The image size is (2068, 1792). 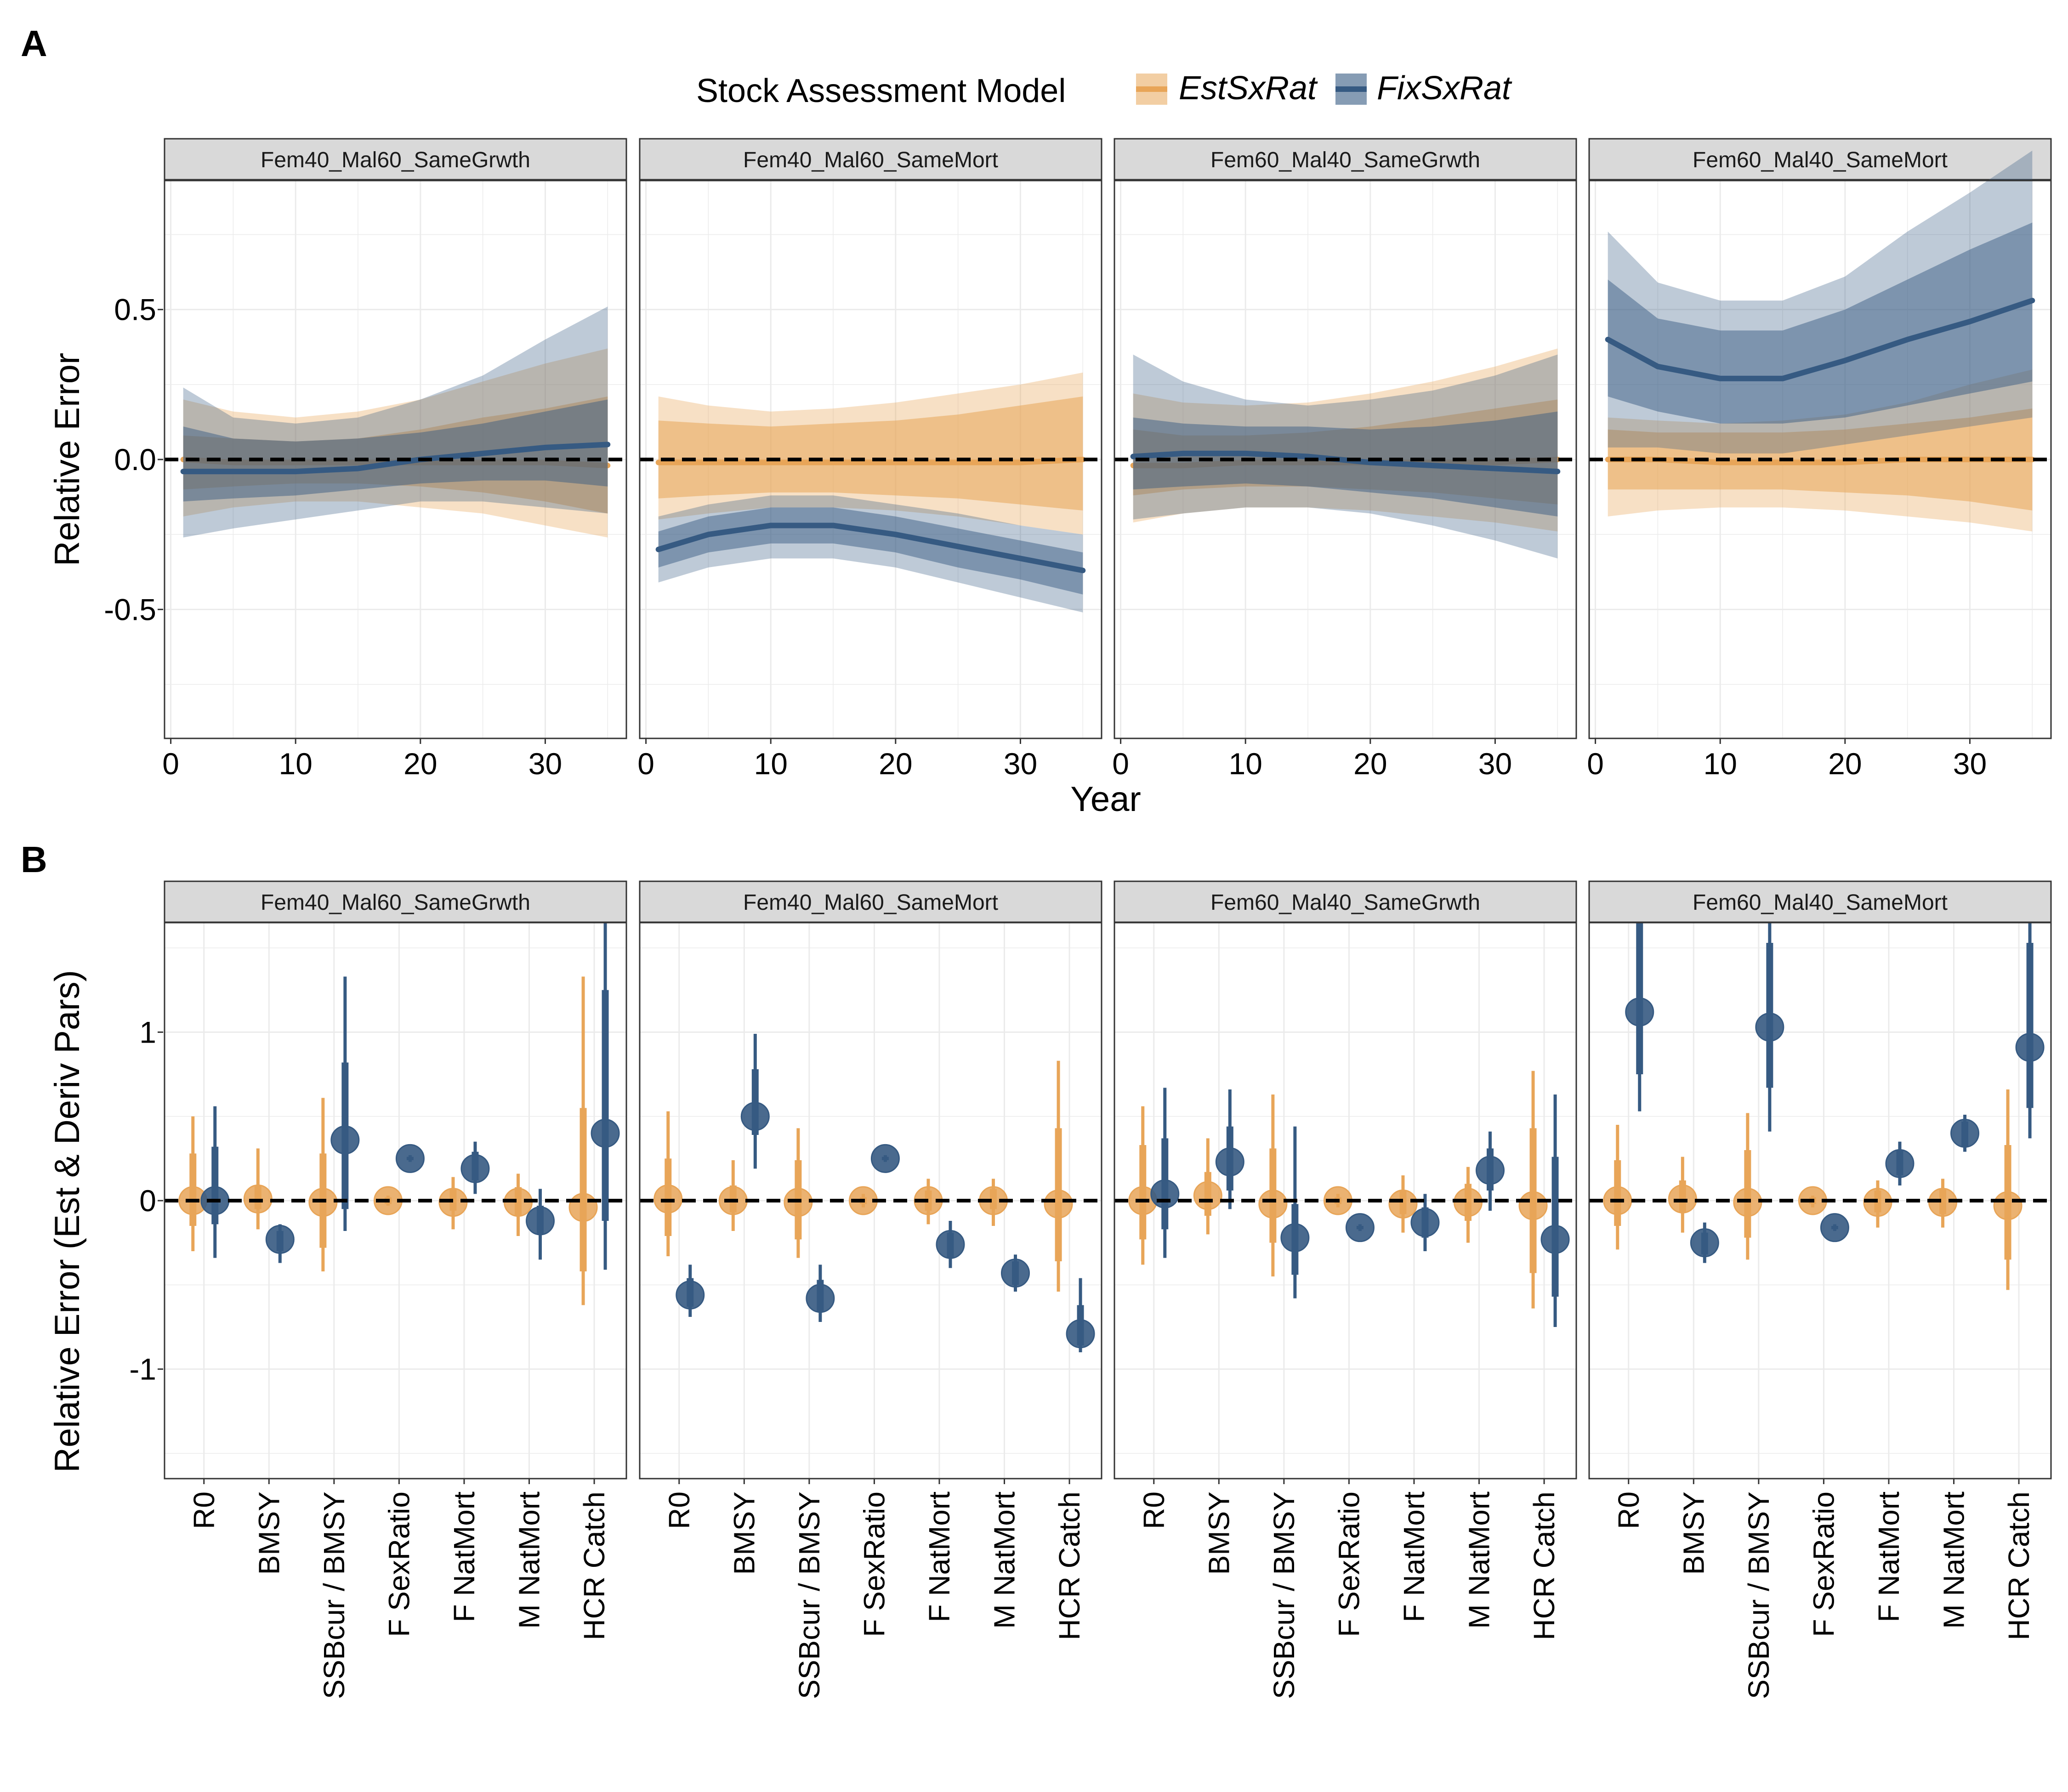 I want to click on facet-strip-label: Fem40_Mal60_SameMort, so click(x=870, y=160).